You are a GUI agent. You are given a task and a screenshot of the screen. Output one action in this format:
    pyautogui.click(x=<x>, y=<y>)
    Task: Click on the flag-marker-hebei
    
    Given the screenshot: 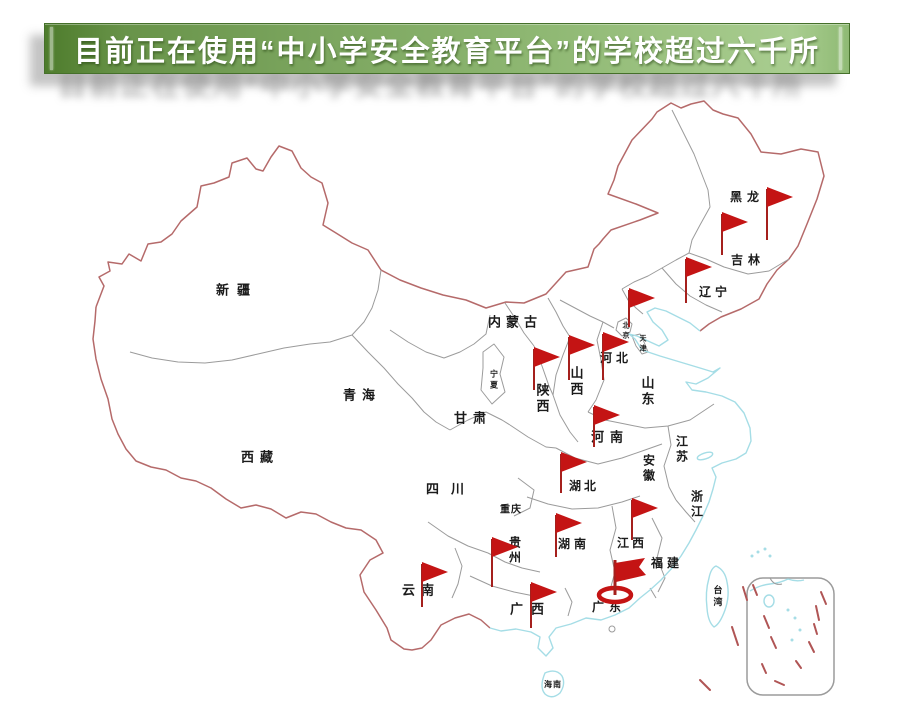 What is the action you would take?
    pyautogui.click(x=615, y=356)
    